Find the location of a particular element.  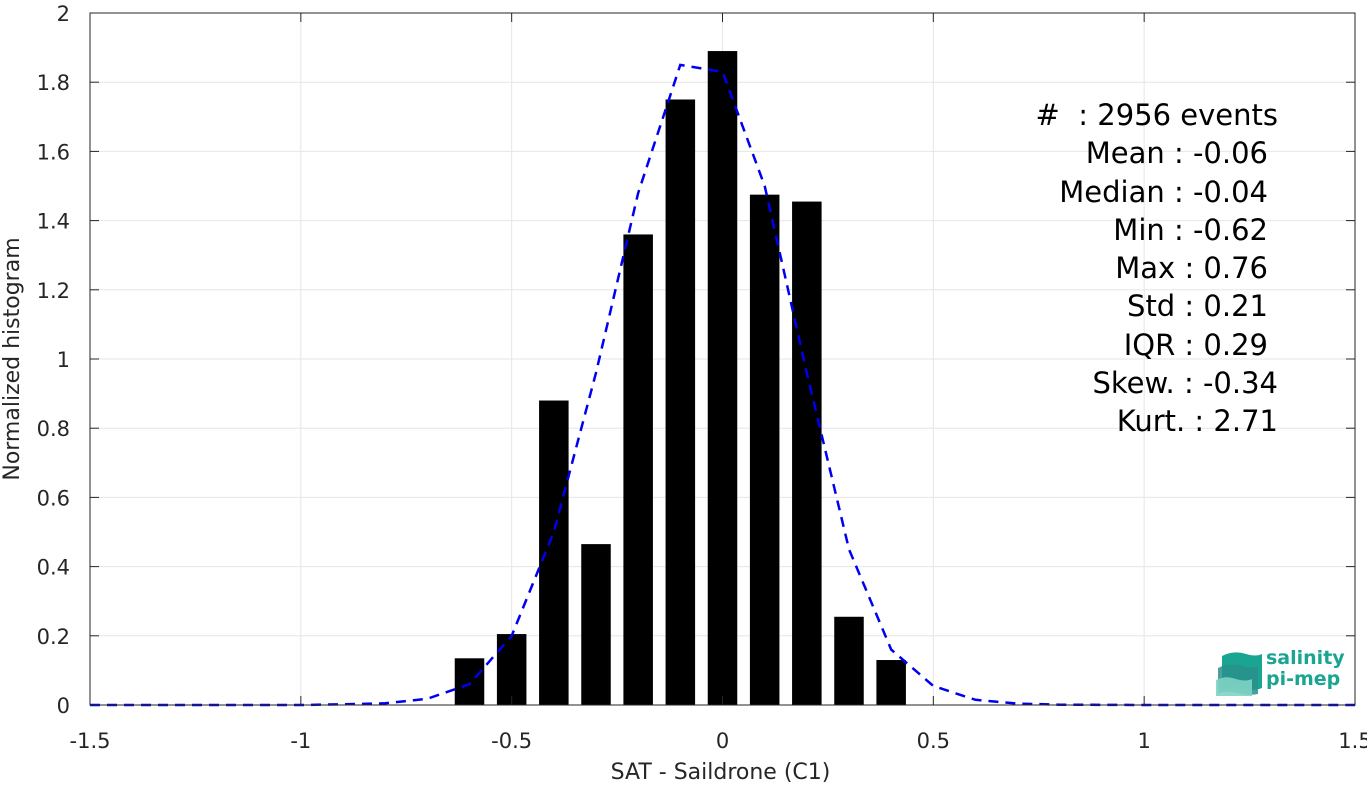

logo-line-salinity: salinity is located at coordinates (1305, 658).